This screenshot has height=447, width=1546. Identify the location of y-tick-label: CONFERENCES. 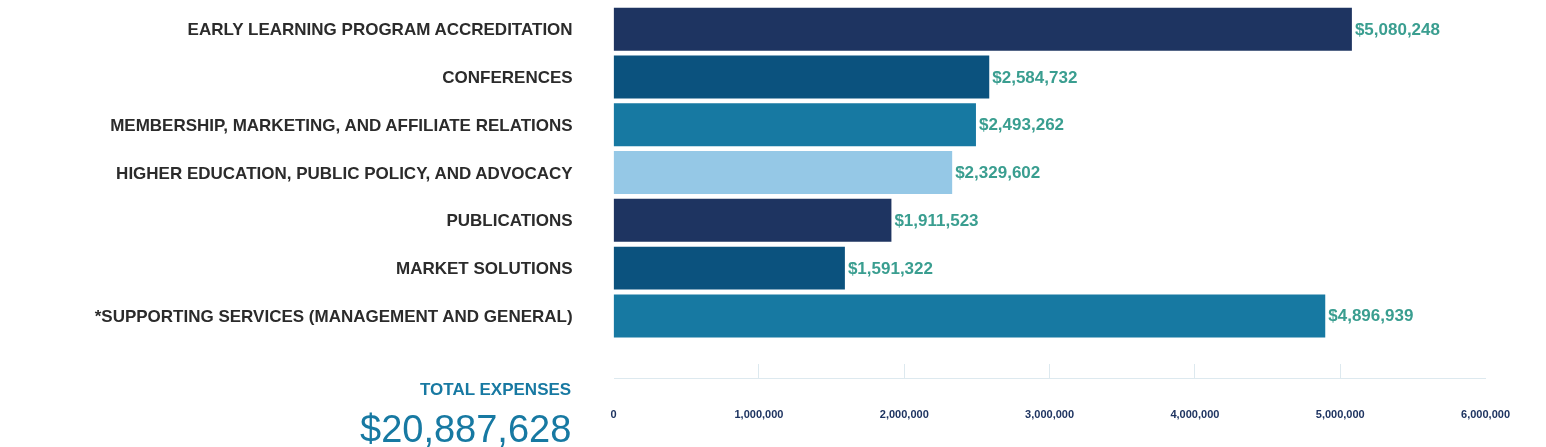
(507, 77).